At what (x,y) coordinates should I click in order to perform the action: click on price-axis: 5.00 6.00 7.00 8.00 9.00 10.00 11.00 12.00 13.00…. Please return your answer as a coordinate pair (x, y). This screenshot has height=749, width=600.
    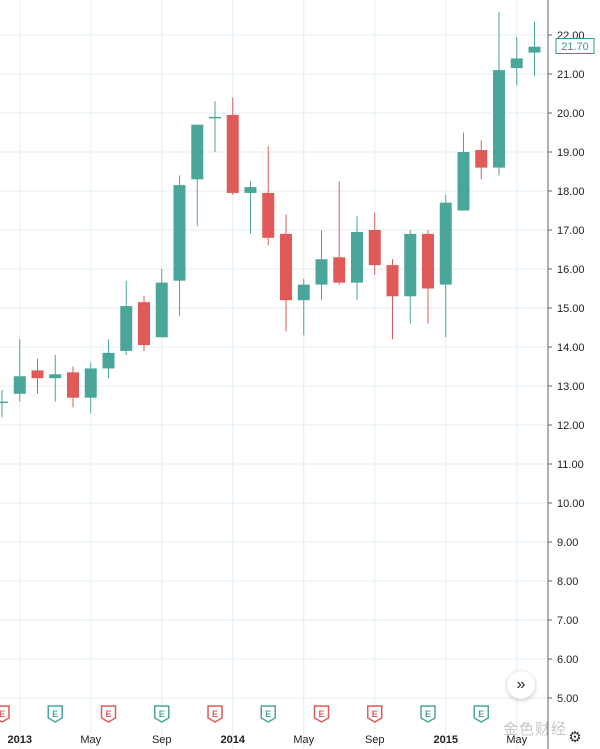
    Looking at the image, I should click on (566, 367).